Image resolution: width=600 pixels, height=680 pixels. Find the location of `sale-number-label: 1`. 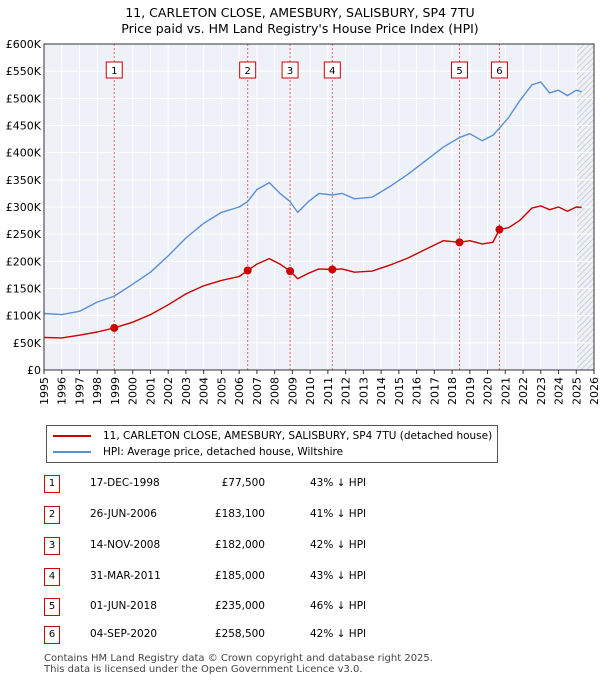

sale-number-label: 1 is located at coordinates (114, 71).